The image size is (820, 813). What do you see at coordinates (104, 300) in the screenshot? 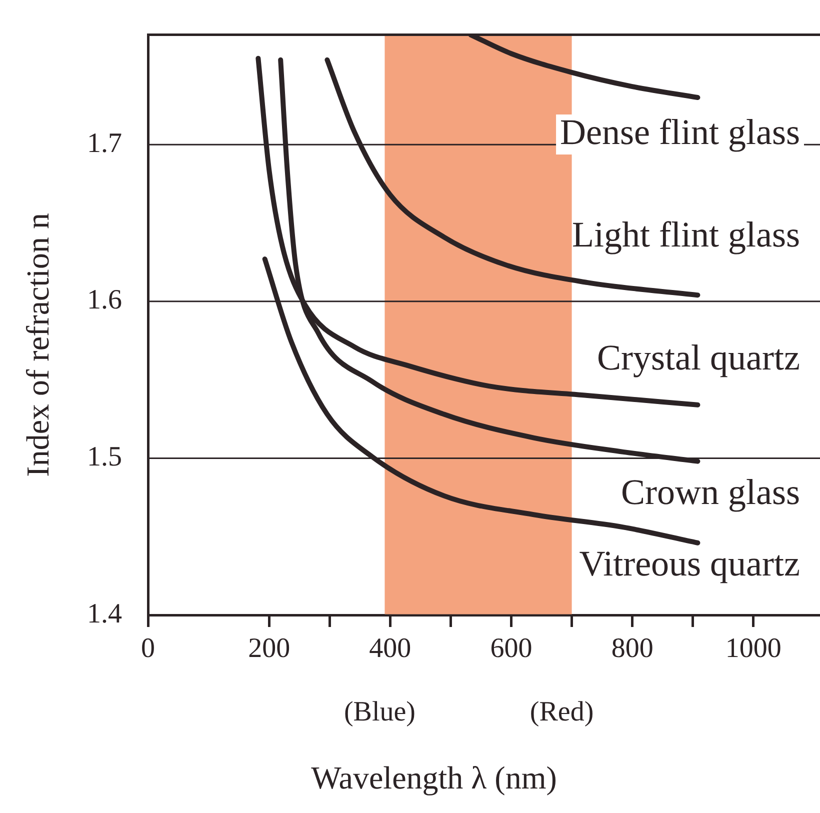
I see `y-tick-label: 1.6` at bounding box center [104, 300].